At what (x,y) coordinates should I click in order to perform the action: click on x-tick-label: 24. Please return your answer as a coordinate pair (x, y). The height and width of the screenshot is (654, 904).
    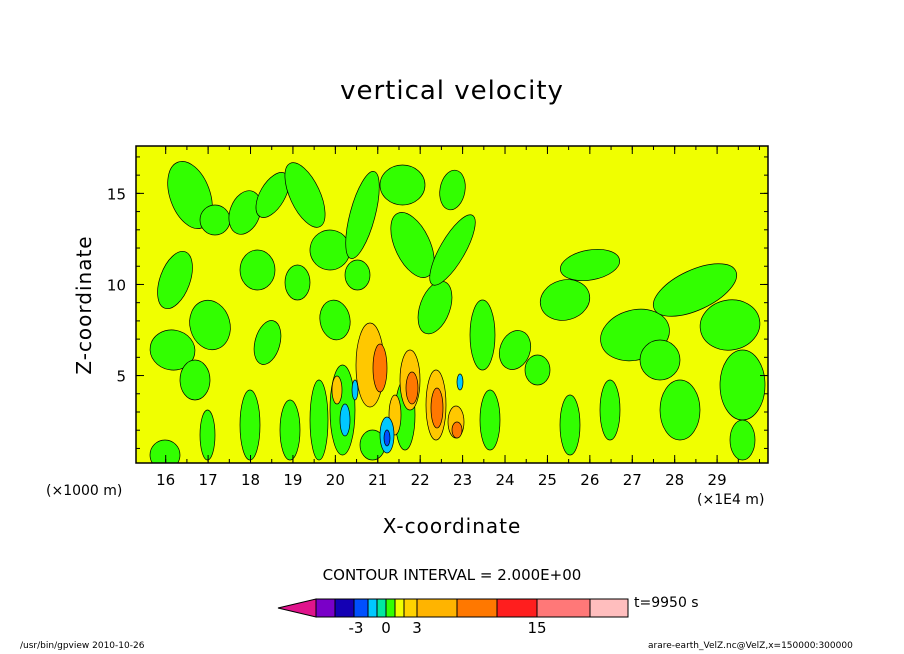
    Looking at the image, I should click on (504, 480).